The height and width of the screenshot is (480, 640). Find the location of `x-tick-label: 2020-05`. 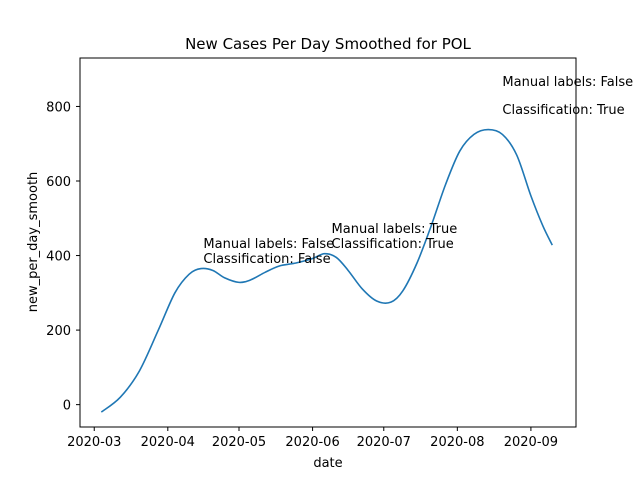

x-tick-label: 2020-05 is located at coordinates (239, 442).